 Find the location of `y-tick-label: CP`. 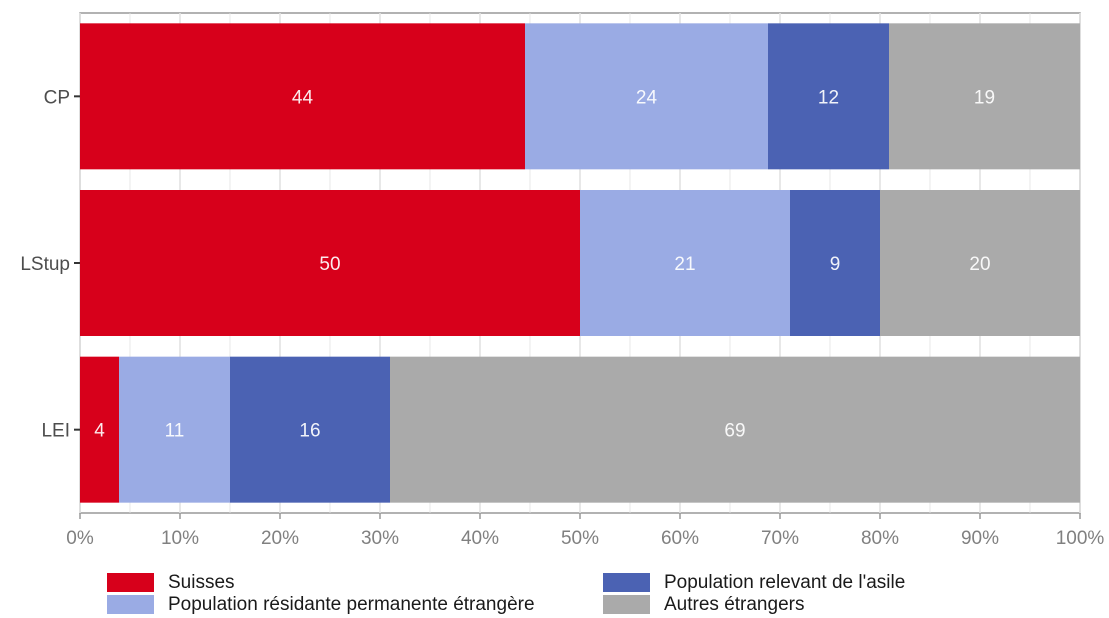

y-tick-label: CP is located at coordinates (57, 97).